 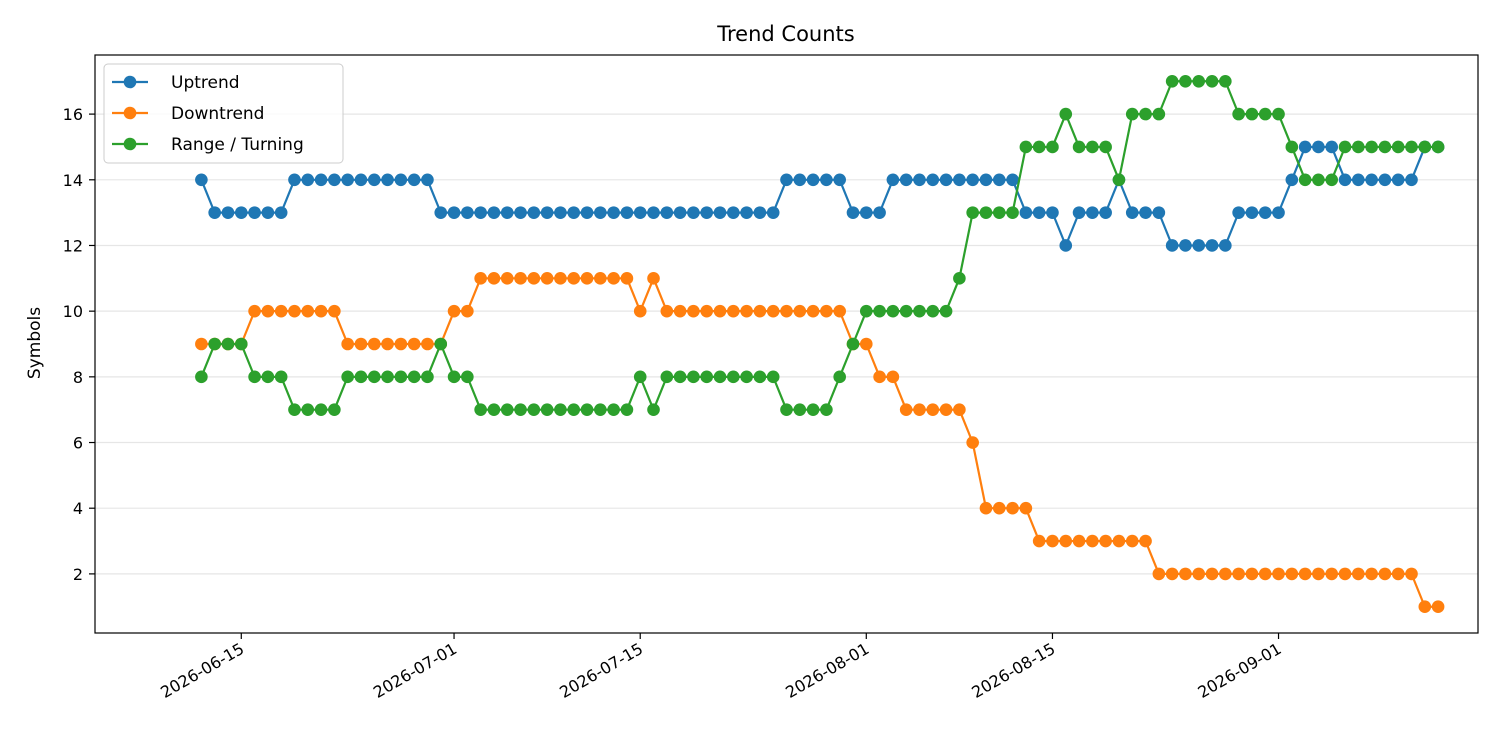 What do you see at coordinates (73, 311) in the screenshot?
I see `y-tick-label: 10` at bounding box center [73, 311].